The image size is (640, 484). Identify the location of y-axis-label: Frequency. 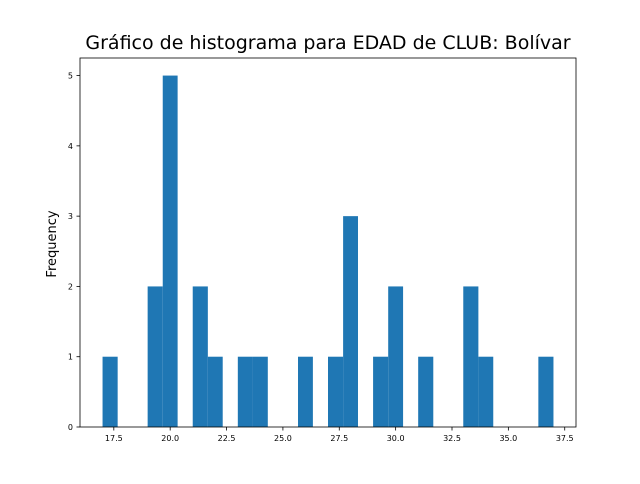
(52, 243).